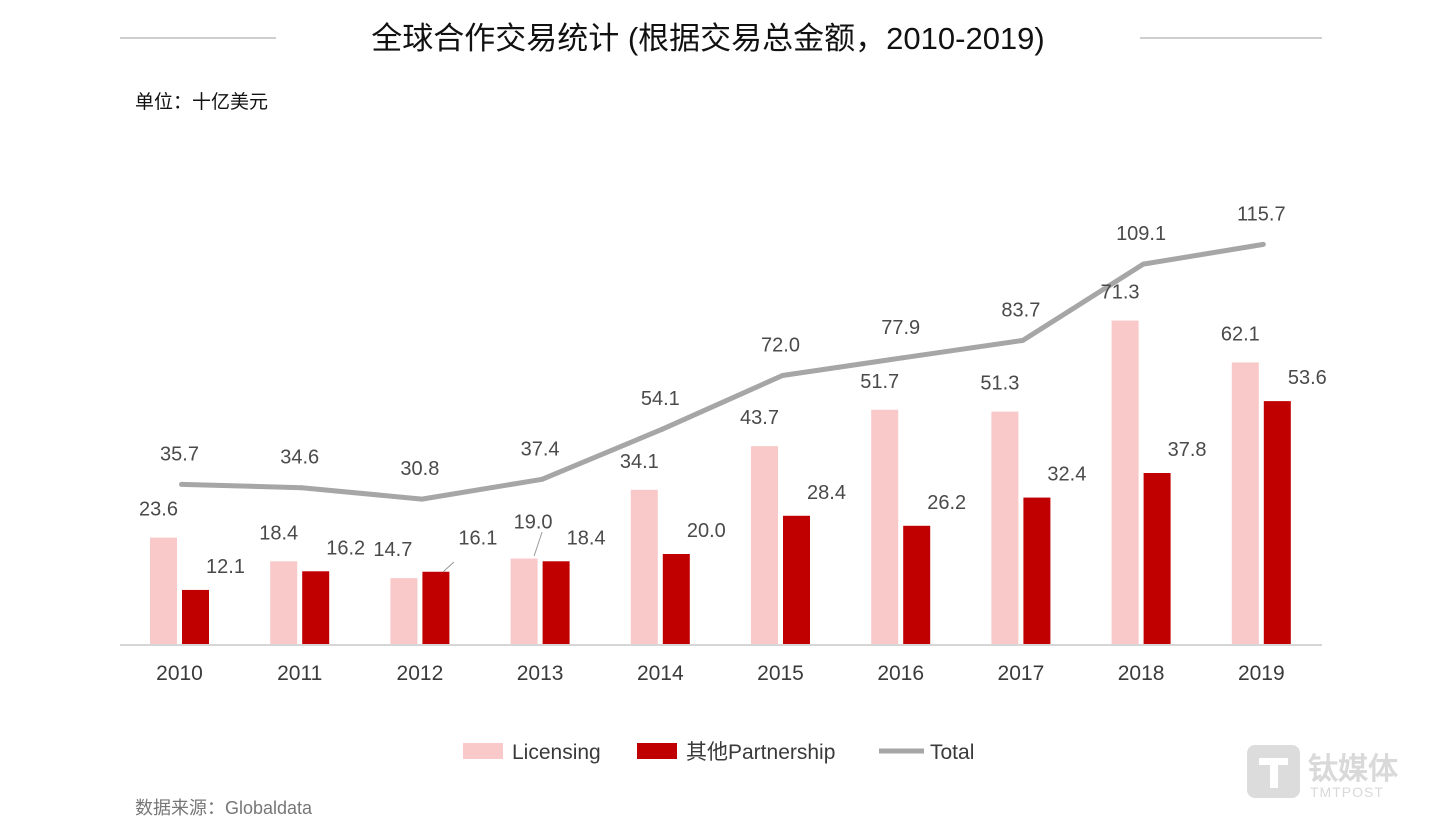  Describe the element at coordinates (181, 484) in the screenshot. I see `total-point-2010` at that location.